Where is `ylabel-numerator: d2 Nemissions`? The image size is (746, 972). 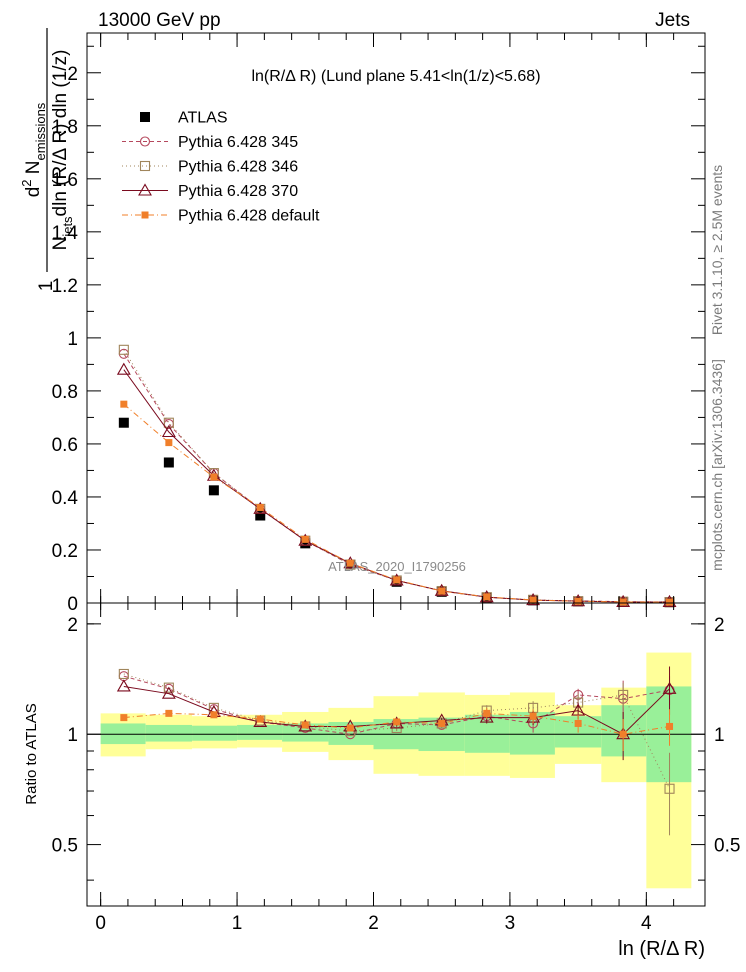 ylabel-numerator: d2 Nemissions is located at coordinates (33, 149).